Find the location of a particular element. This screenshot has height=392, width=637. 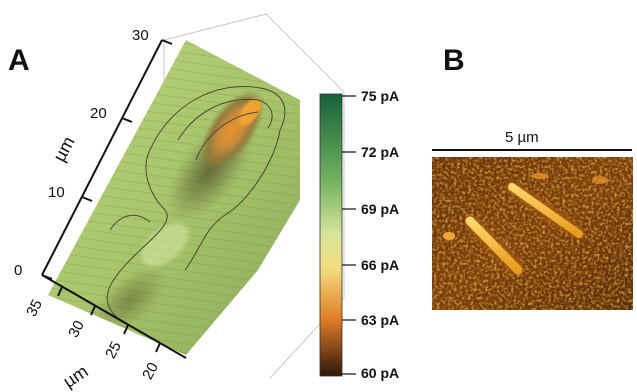

colorbar-ticks is located at coordinates (349, 235).